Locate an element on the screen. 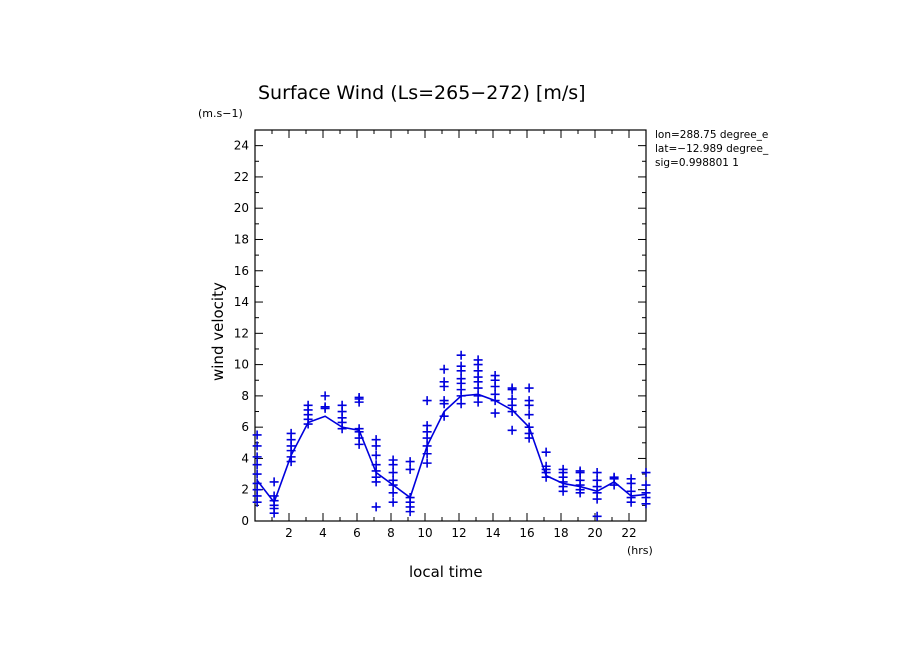 This screenshot has height=654, width=904. y-tick-label: 0 is located at coordinates (245, 521).